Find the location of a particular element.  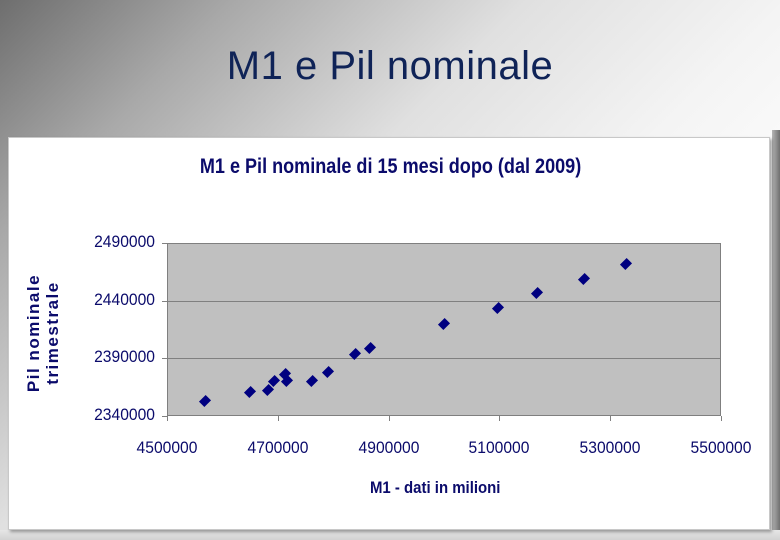

x-tick-label: 4700000 is located at coordinates (278, 447).